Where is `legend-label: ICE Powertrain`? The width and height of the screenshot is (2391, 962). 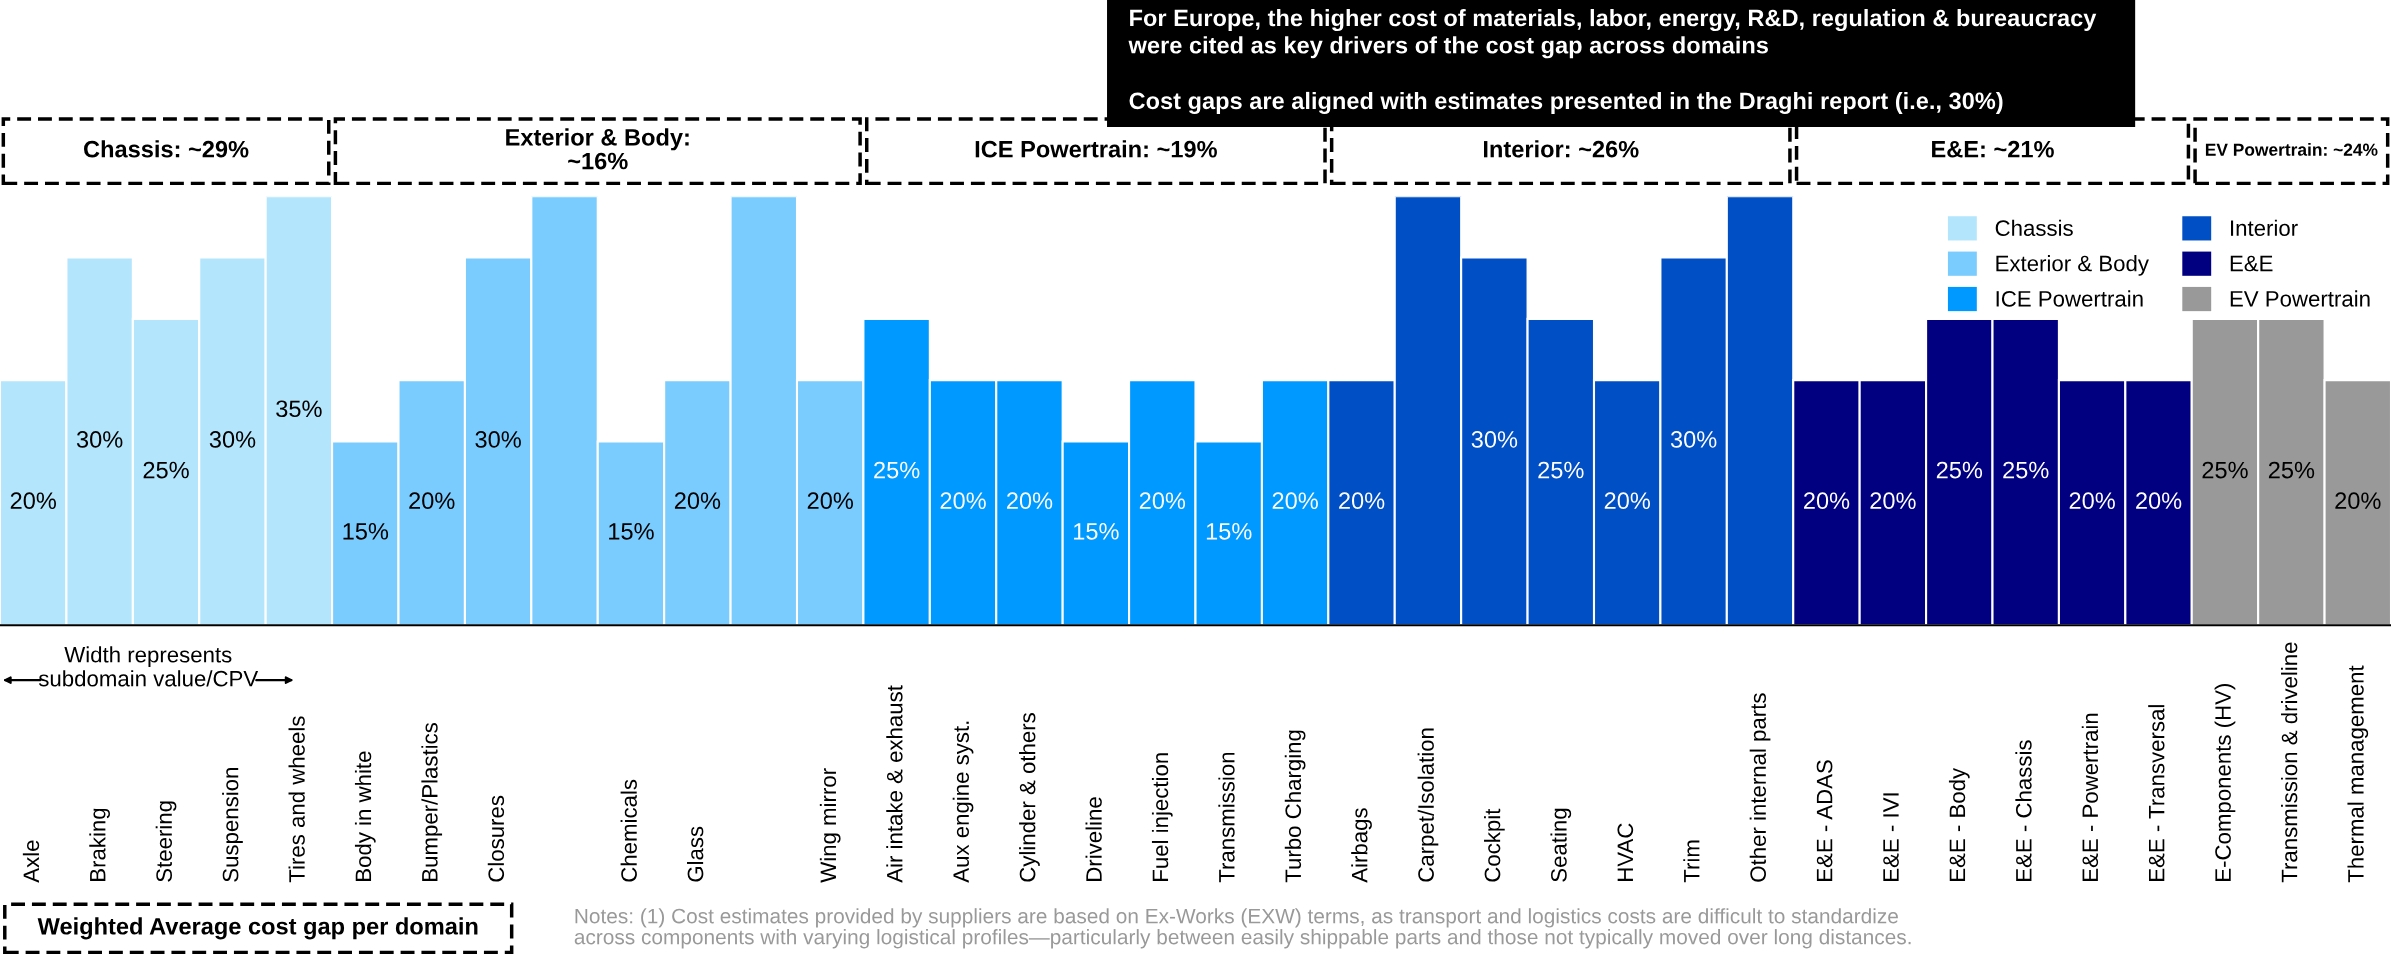 legend-label: ICE Powertrain is located at coordinates (2069, 298).